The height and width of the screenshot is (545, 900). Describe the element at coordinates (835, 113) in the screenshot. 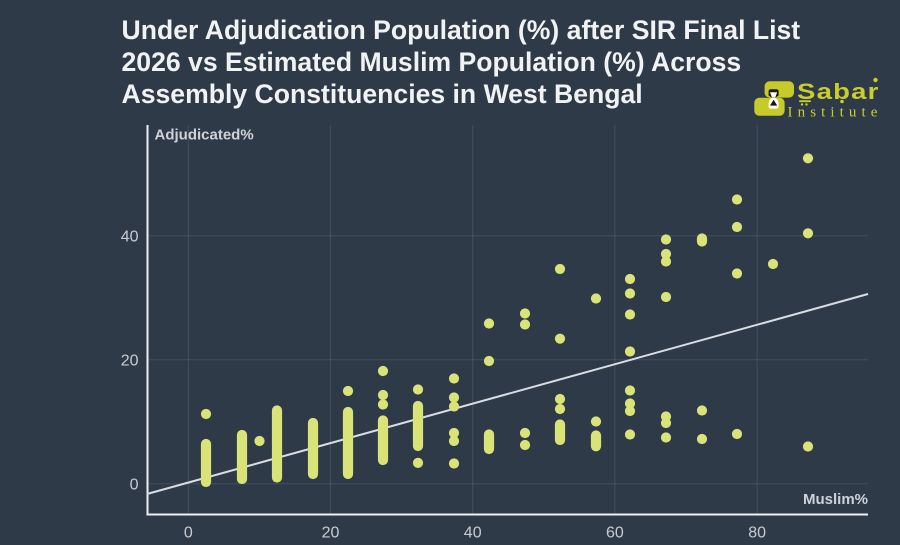

I see `svg-text: Institute` at that location.